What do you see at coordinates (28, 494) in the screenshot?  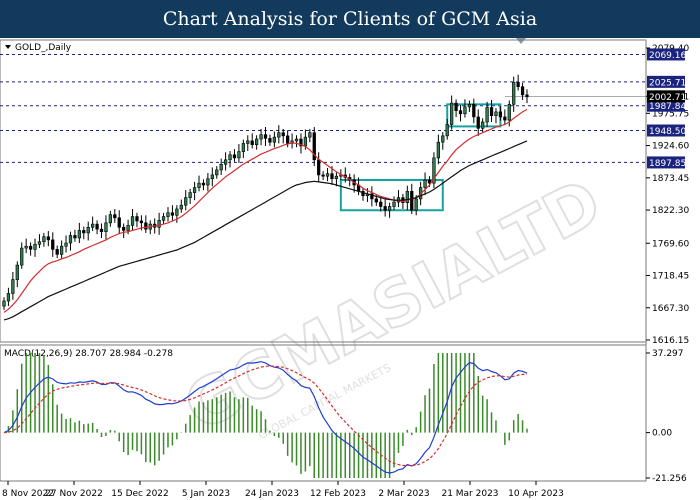 I see `time-tick-label: 8 Nov 2022` at bounding box center [28, 494].